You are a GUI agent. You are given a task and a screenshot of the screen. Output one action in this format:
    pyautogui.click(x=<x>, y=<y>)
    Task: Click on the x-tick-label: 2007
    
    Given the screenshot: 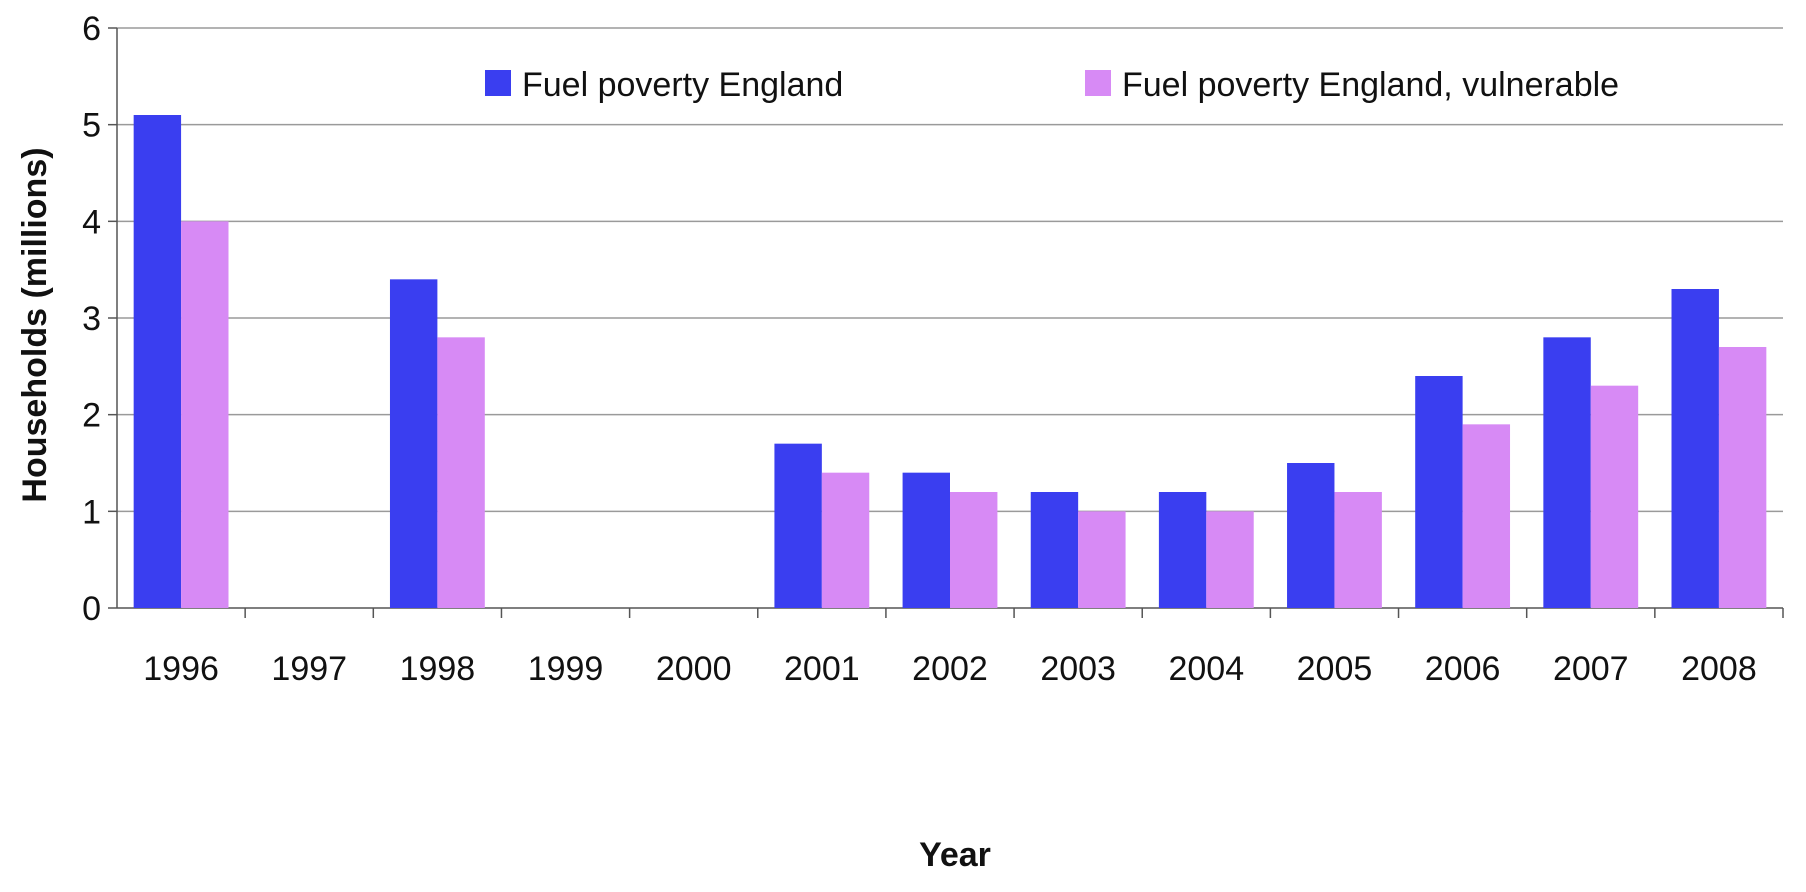 What is the action you would take?
    pyautogui.click(x=1591, y=669)
    